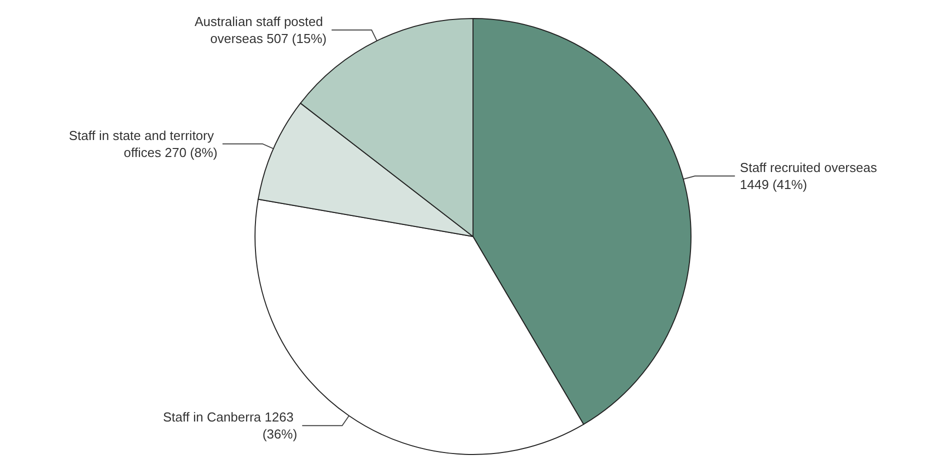  I want to click on slice-label: Staff in state and territory offices 270 (8%), so click(143, 144).